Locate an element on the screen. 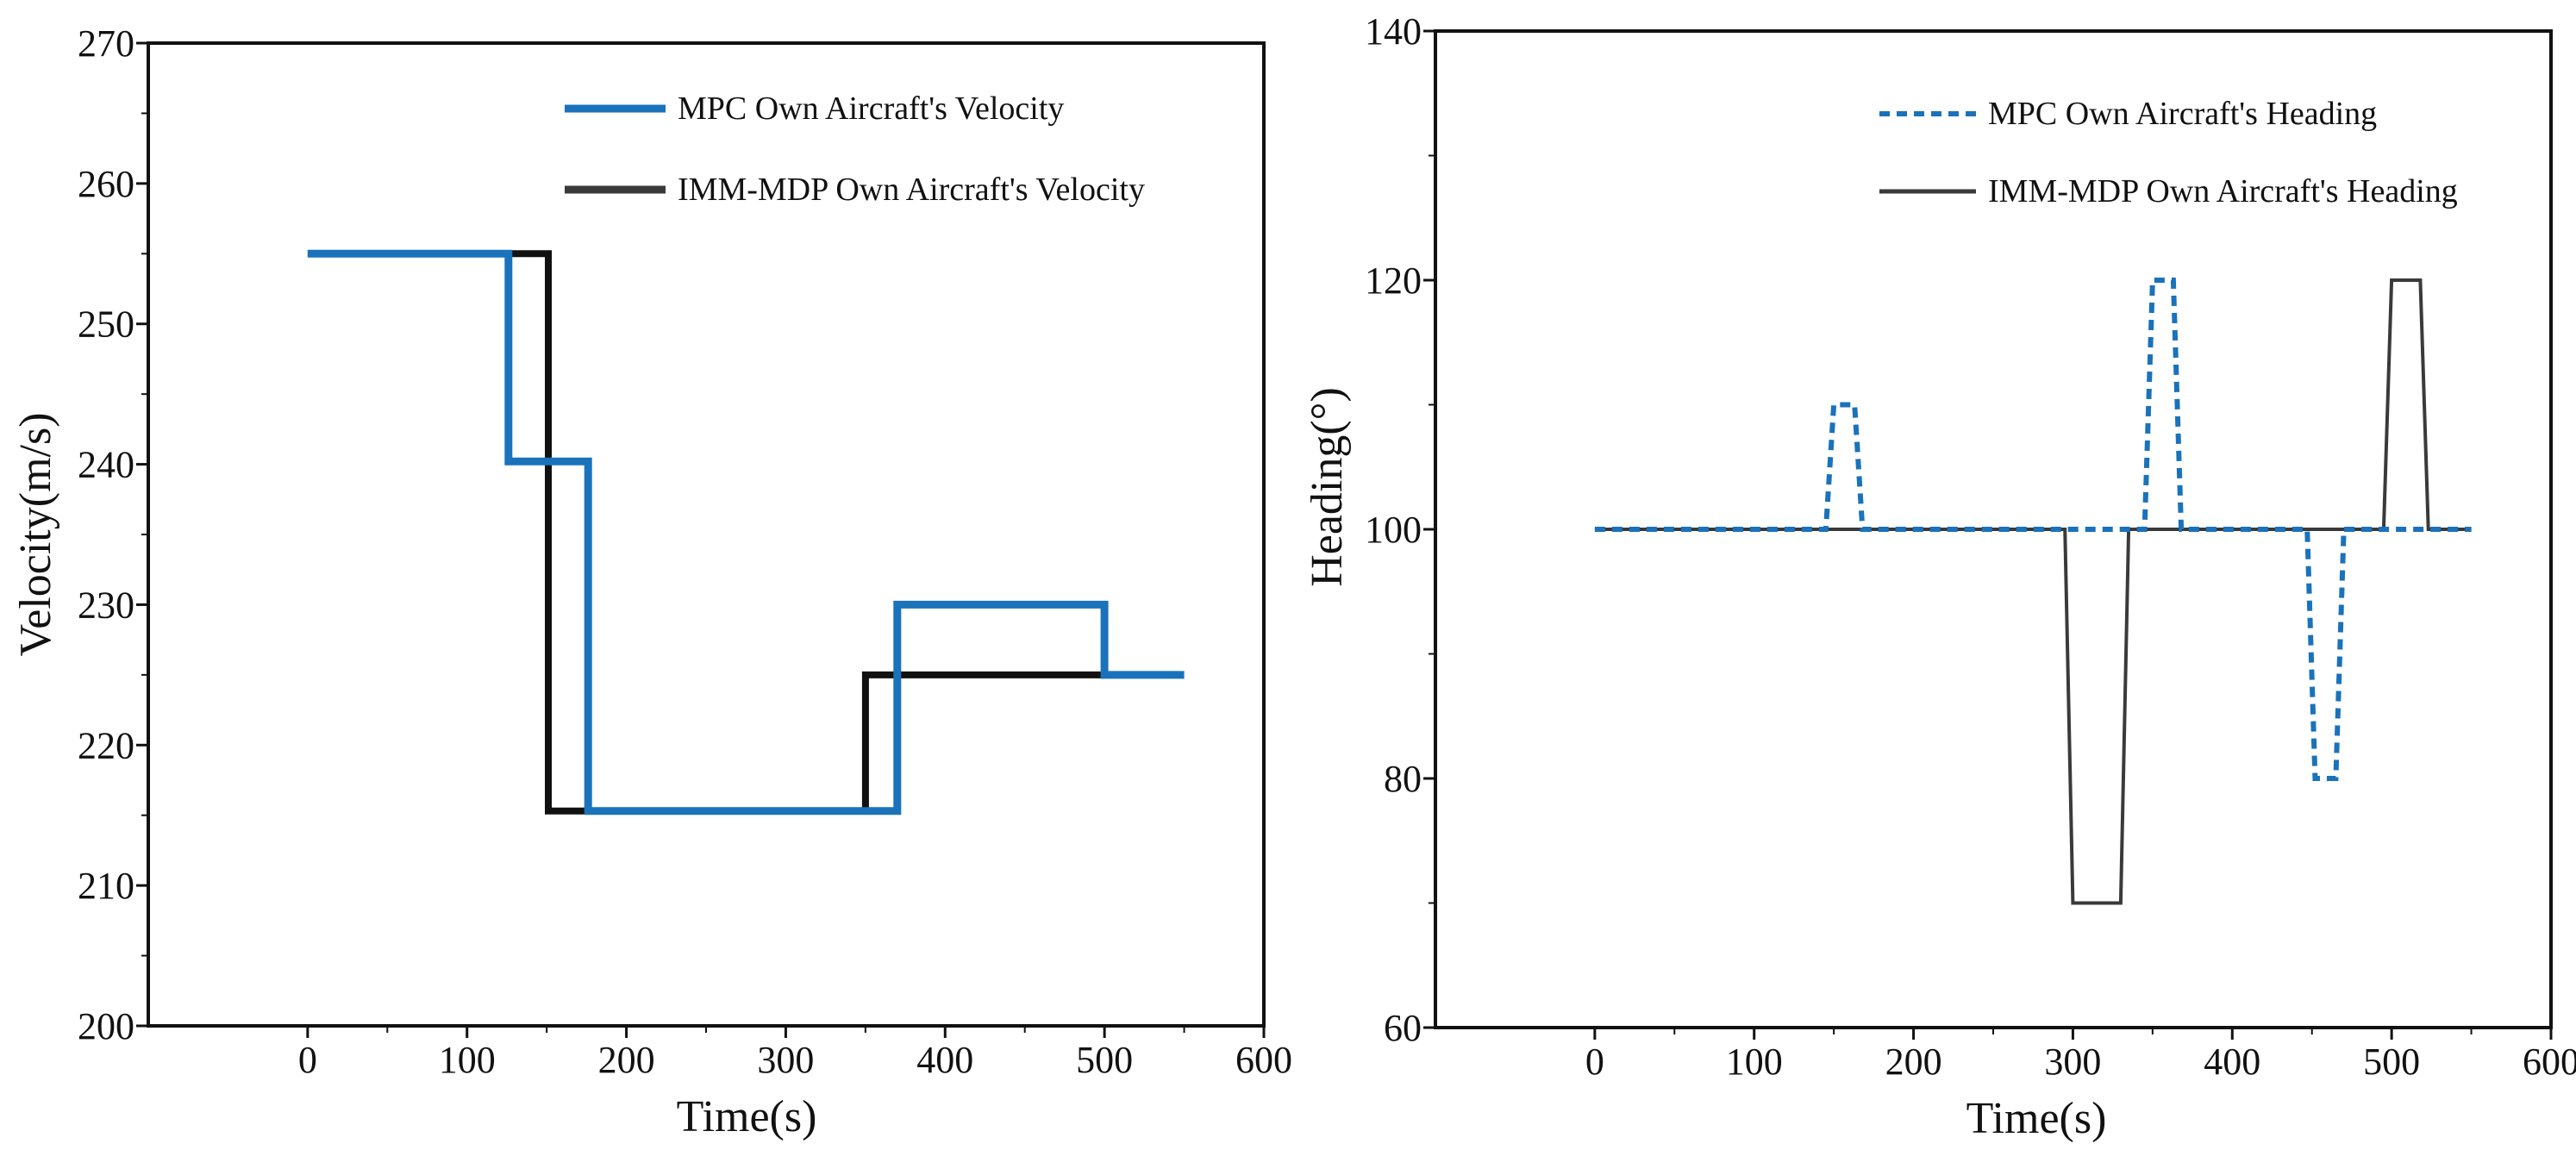 The height and width of the screenshot is (1150, 2576). heading-y-axis: 60 80 100 120 140 is located at coordinates (1400, 529).